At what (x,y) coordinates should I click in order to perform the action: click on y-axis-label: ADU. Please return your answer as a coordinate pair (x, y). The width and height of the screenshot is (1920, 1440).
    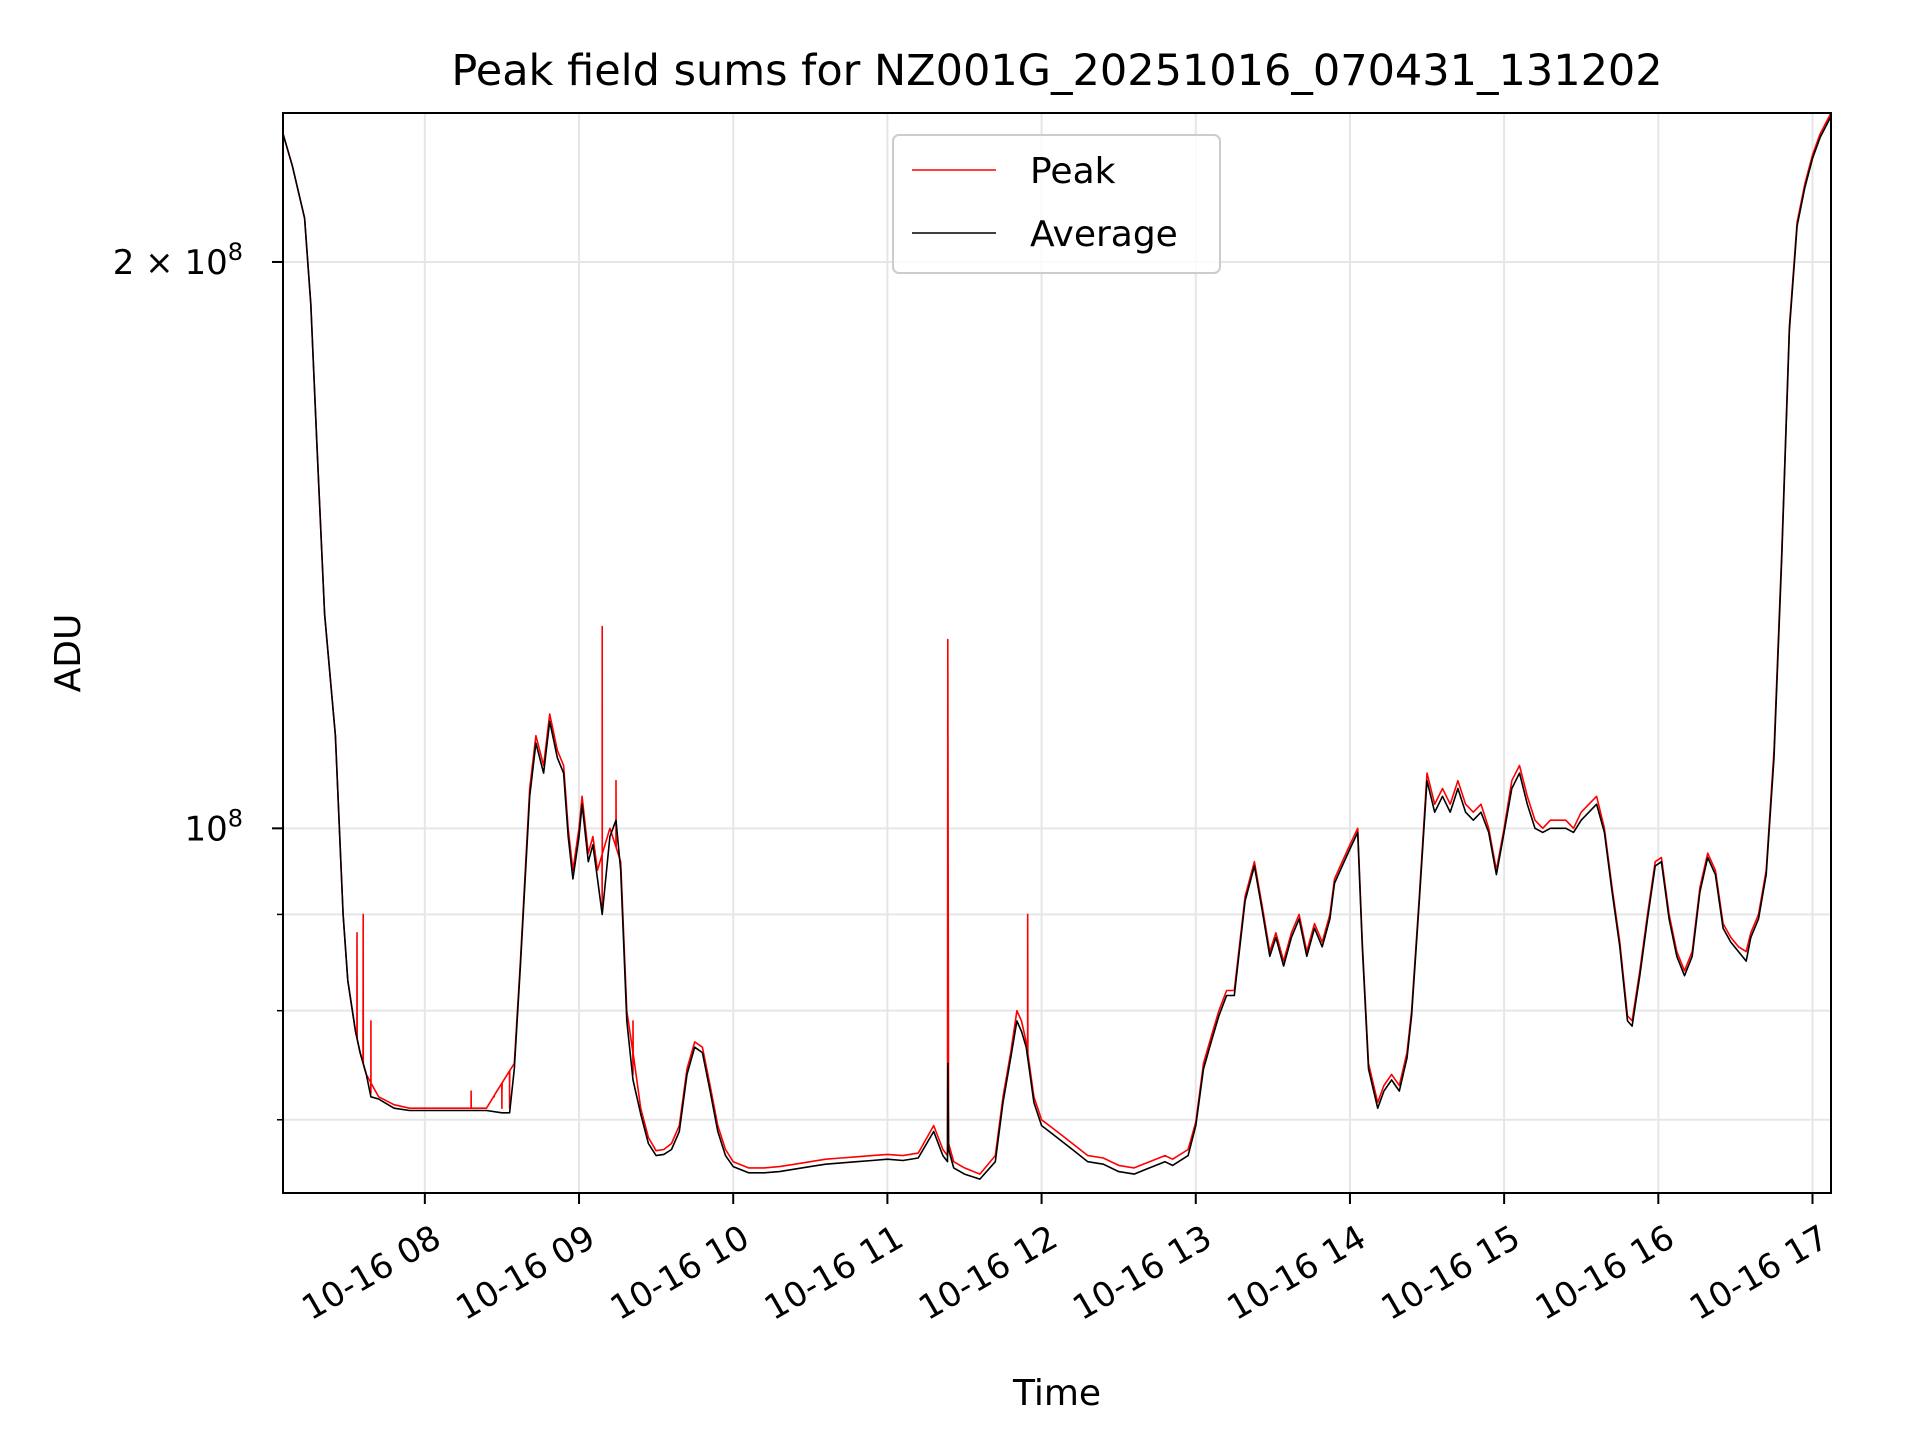
    Looking at the image, I should click on (68, 653).